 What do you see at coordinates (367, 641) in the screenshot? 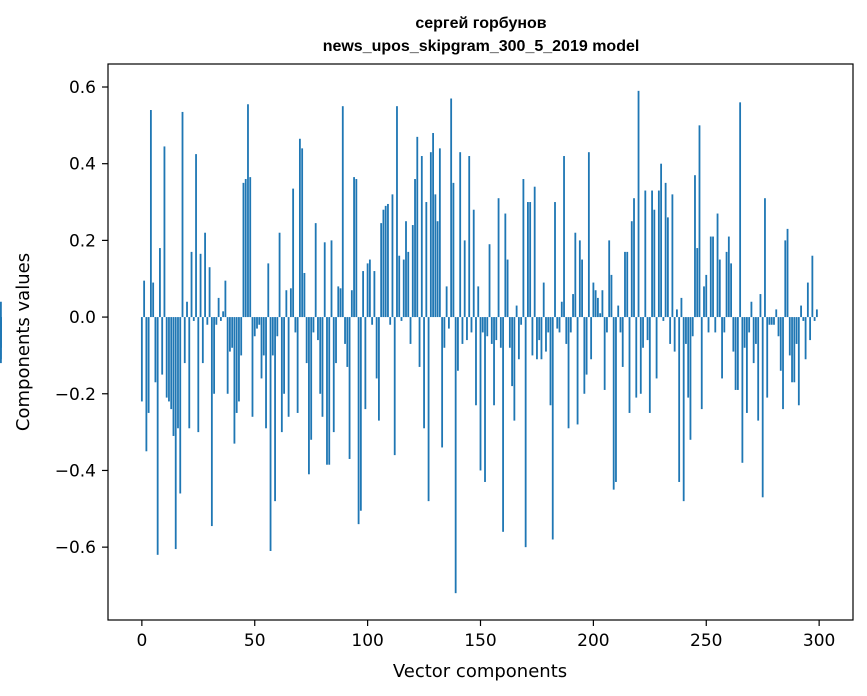
I see `x-tick-label: 100` at bounding box center [367, 641].